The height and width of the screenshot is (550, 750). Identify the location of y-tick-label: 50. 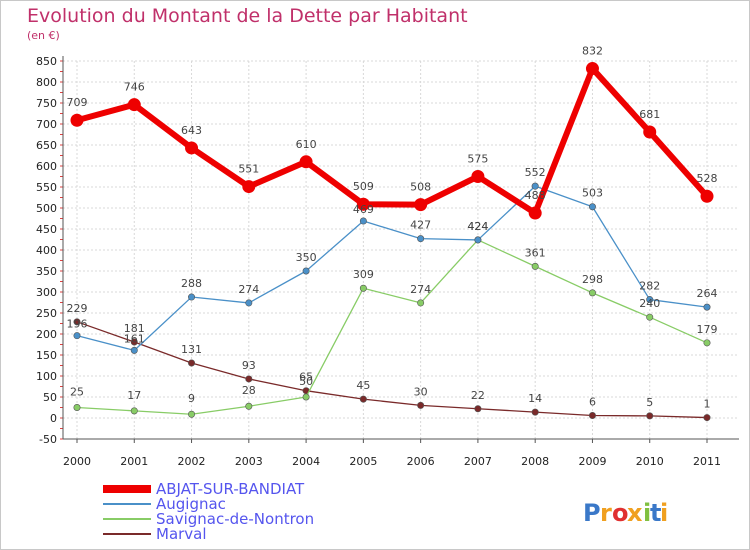
(50, 397).